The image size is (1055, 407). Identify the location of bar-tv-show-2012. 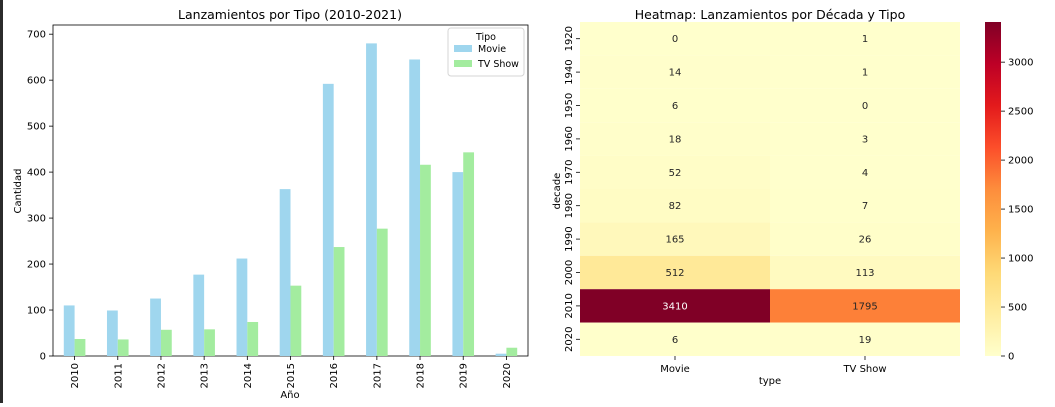
(166, 342).